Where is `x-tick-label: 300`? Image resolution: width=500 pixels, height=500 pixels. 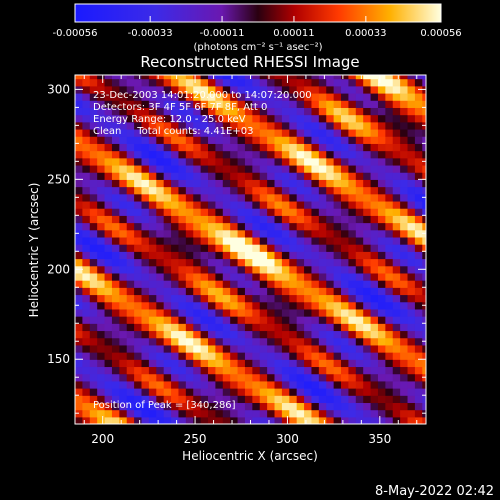
x-tick-label: 300 is located at coordinates (287, 439).